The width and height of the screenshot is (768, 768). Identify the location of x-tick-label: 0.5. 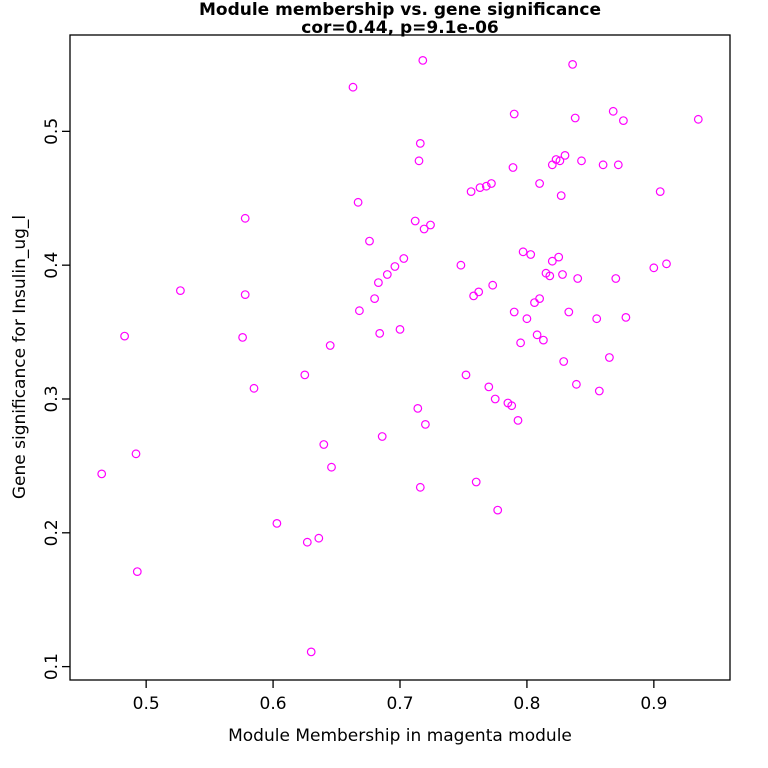
(146, 704).